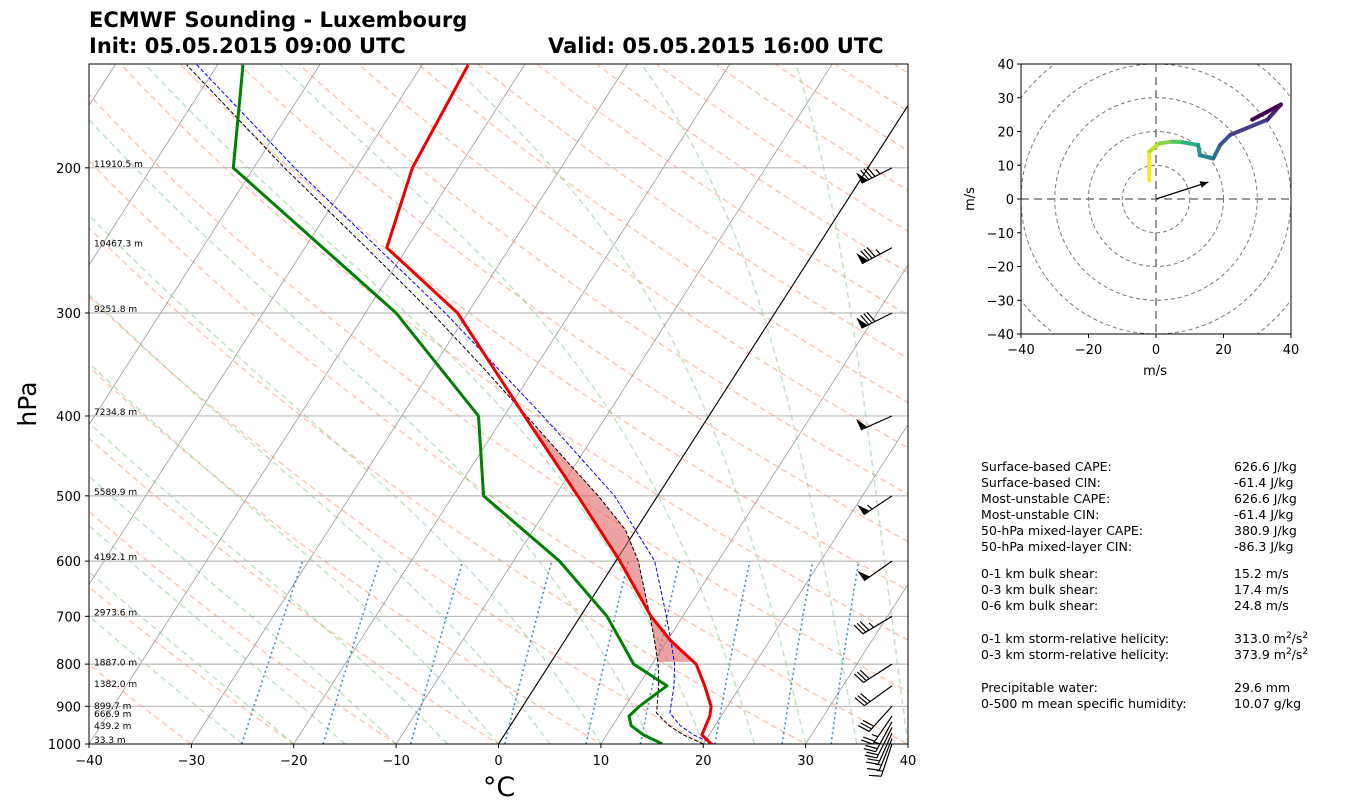 The image size is (1352, 811). Describe the element at coordinates (693, 212) in the screenshot. I see `dry-adiabat` at that location.